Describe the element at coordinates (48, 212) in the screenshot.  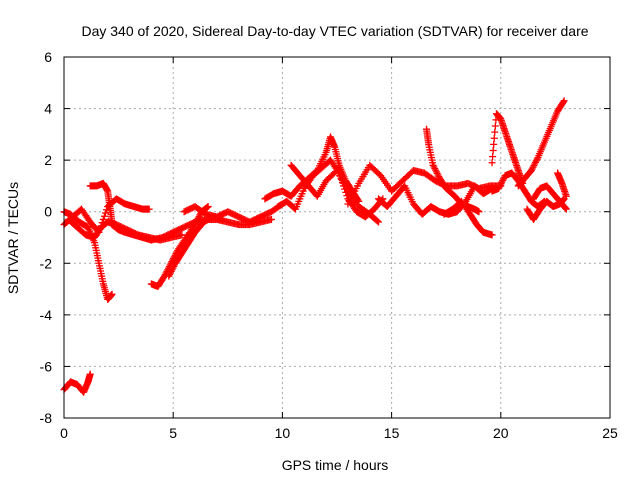
I see `y-tick-label: 0` at that location.